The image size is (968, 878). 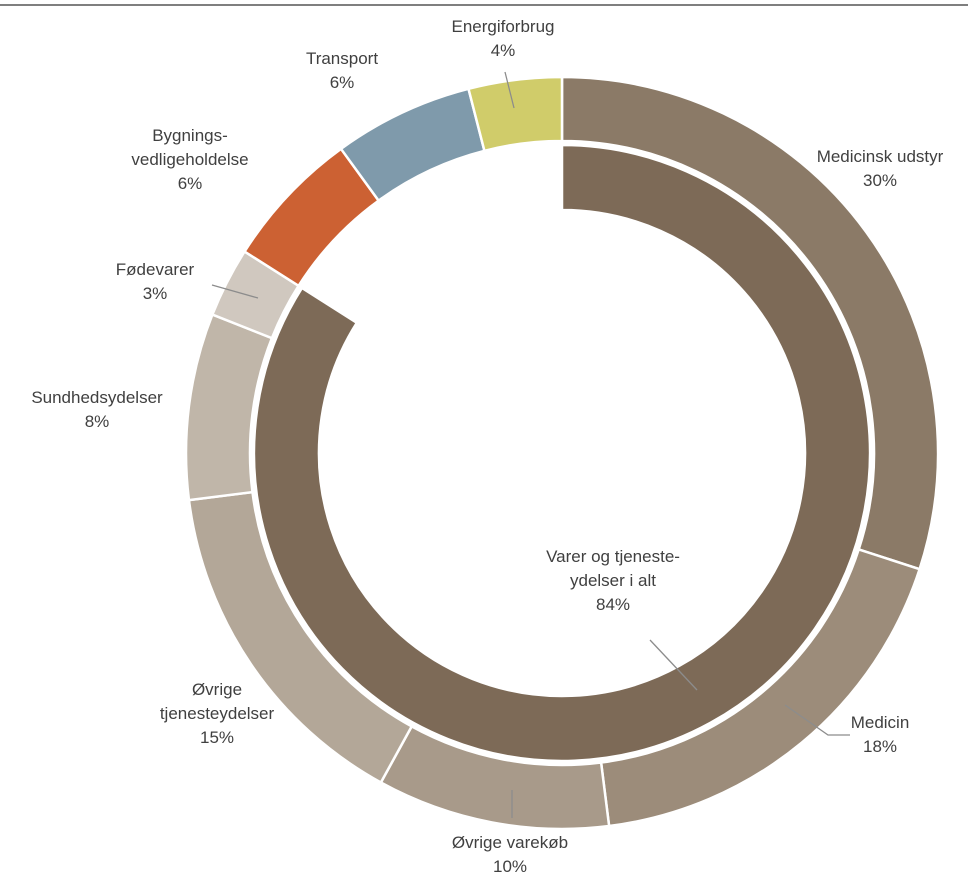 What do you see at coordinates (502, 38) in the screenshot?
I see `energiforbrug-label: Energiforbrug 4%` at bounding box center [502, 38].